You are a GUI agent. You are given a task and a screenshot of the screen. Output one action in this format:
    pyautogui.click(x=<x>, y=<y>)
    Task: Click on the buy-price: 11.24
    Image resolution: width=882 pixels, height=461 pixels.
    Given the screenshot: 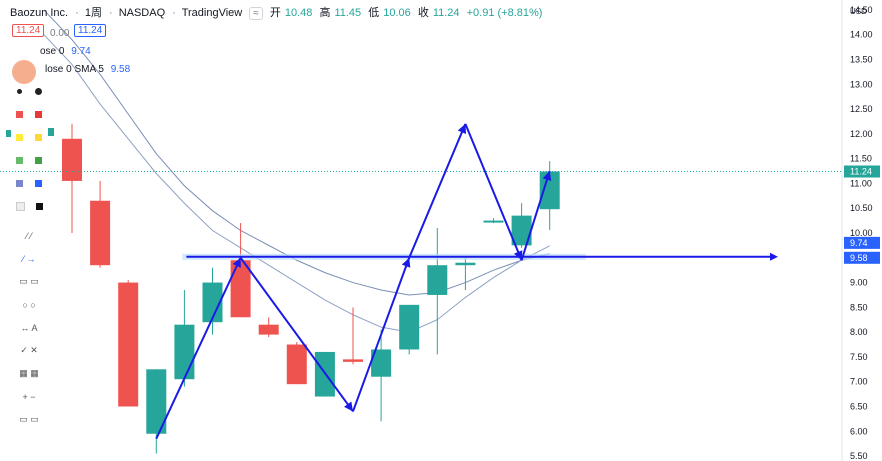 What is the action you would take?
    pyautogui.click(x=90, y=30)
    